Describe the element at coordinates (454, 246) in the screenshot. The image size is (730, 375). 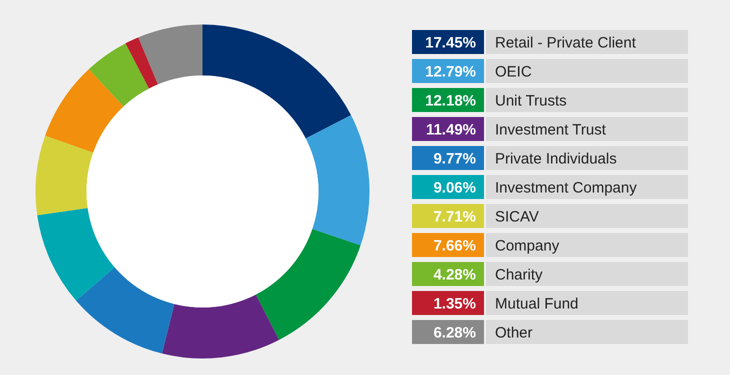
I see `data-label: 7.66%` at that location.